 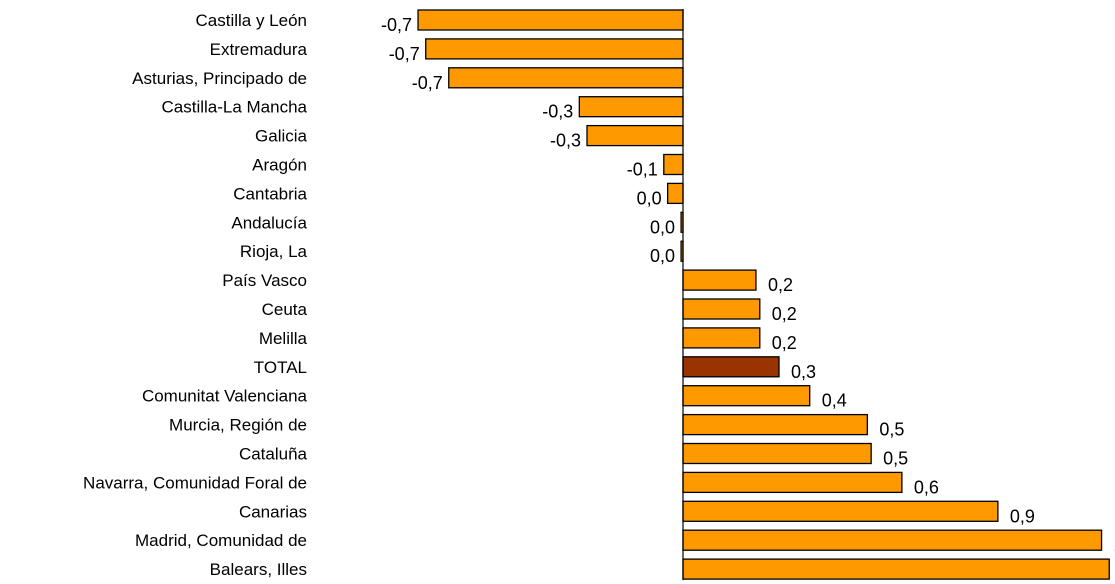 What do you see at coordinates (675, 193) in the screenshot?
I see `bar-cantabria` at bounding box center [675, 193].